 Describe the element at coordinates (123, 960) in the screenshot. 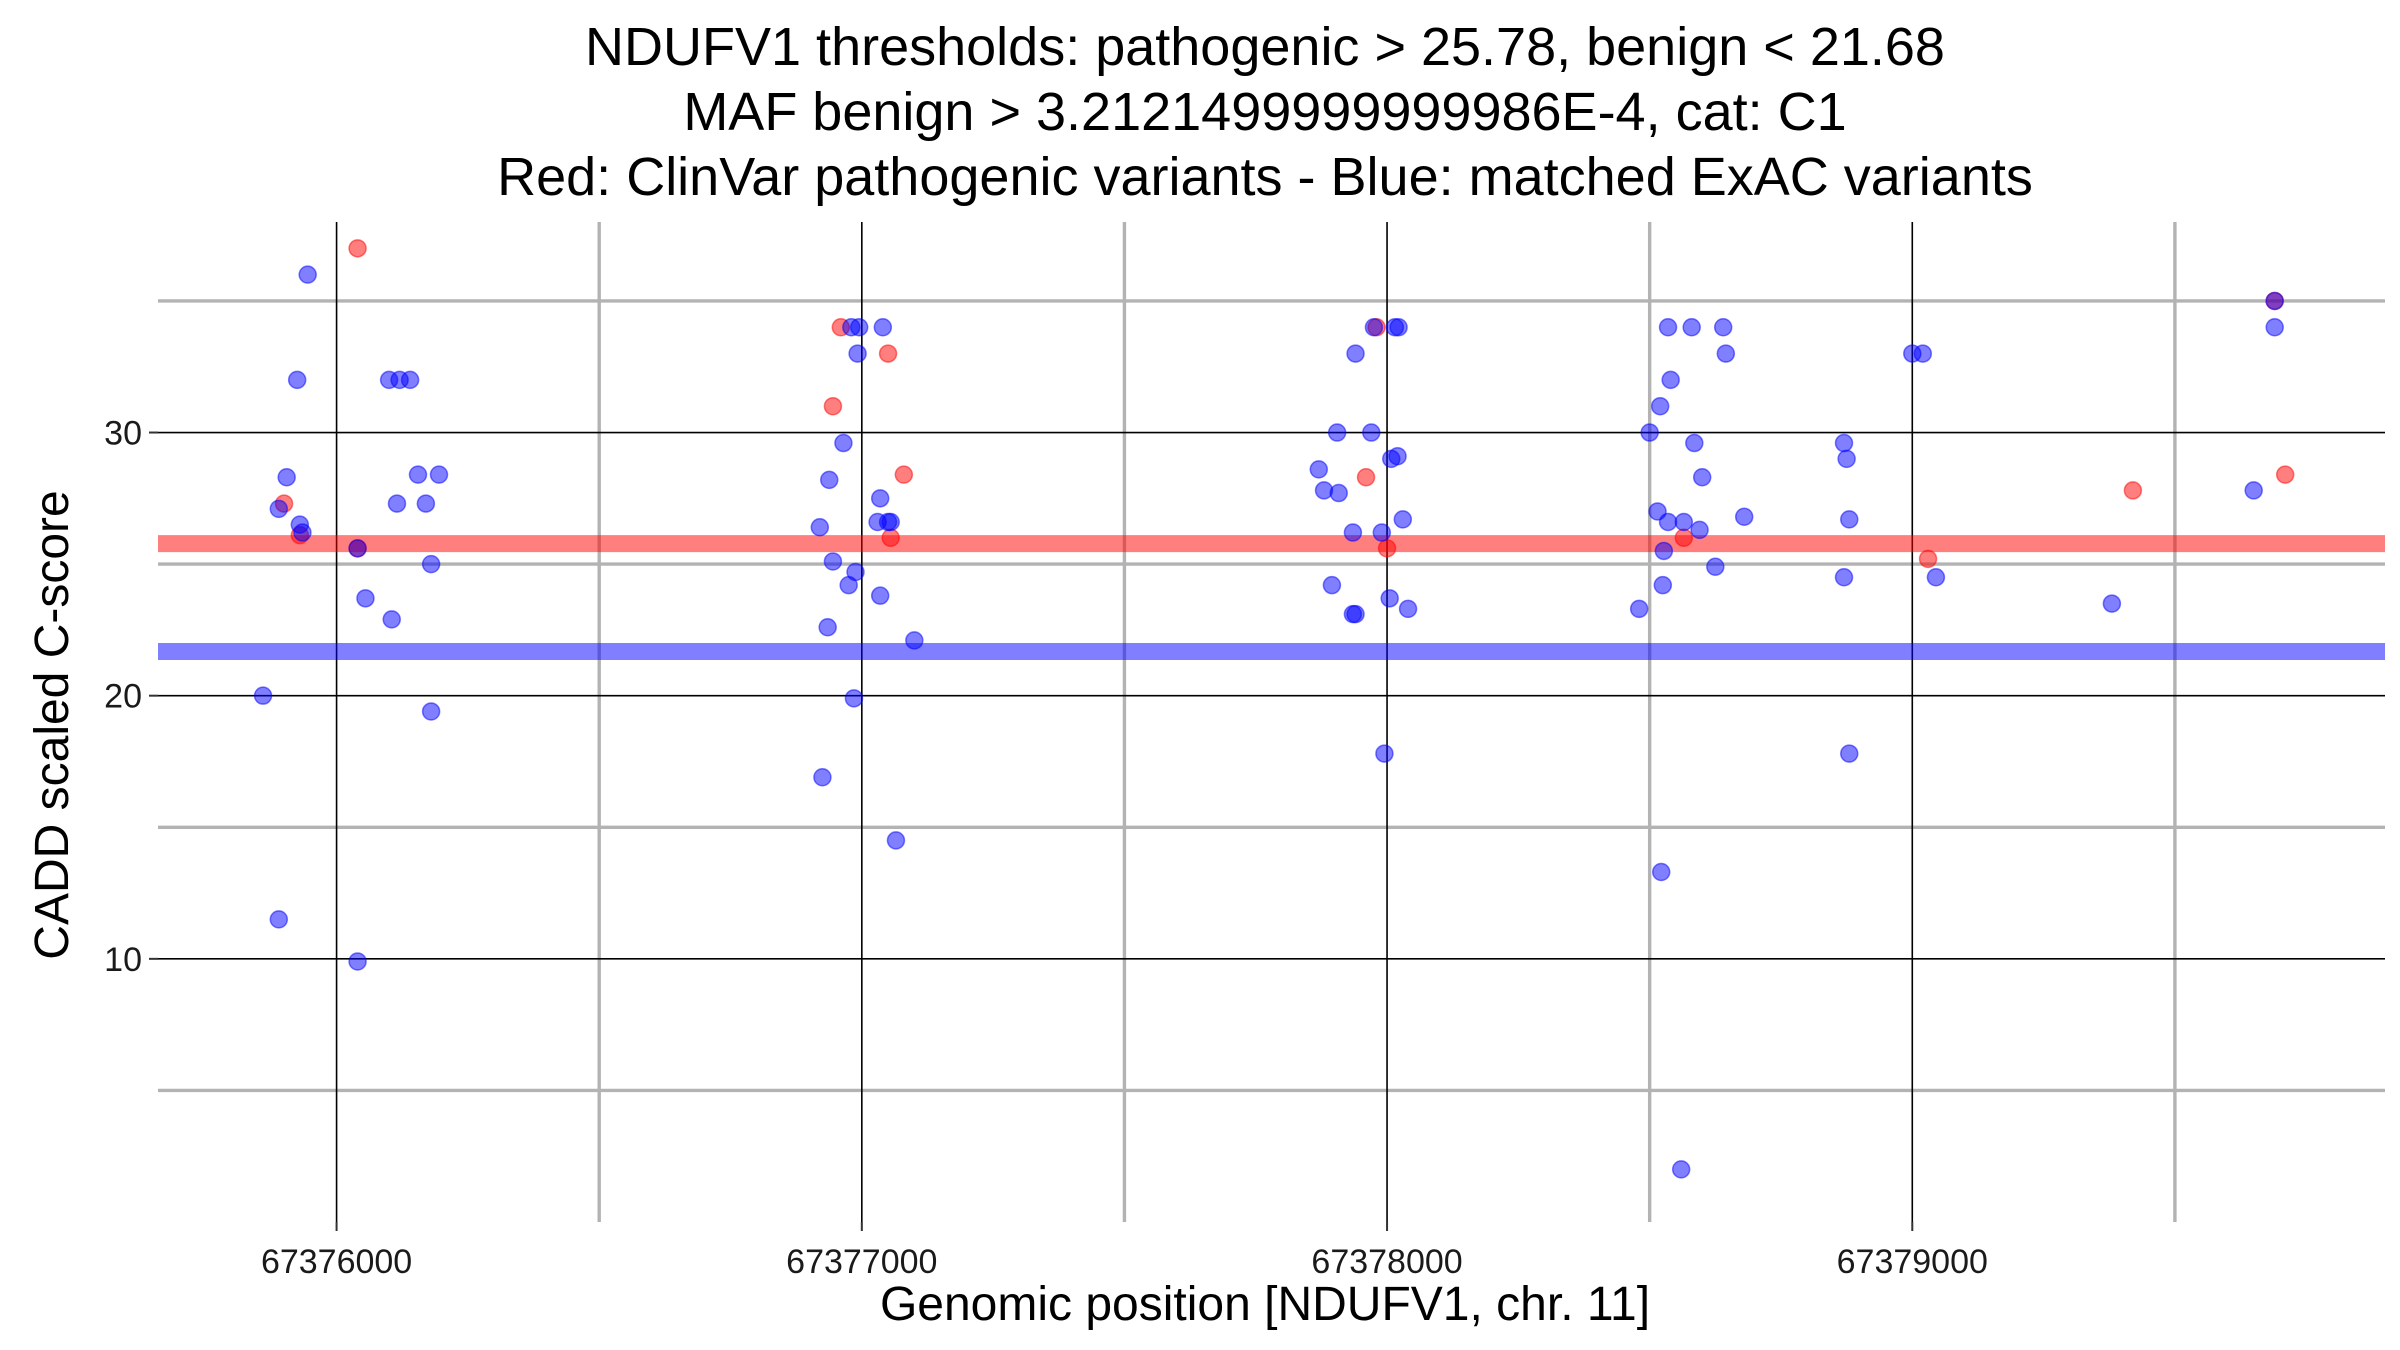

I see `y-tick-label: 10` at that location.